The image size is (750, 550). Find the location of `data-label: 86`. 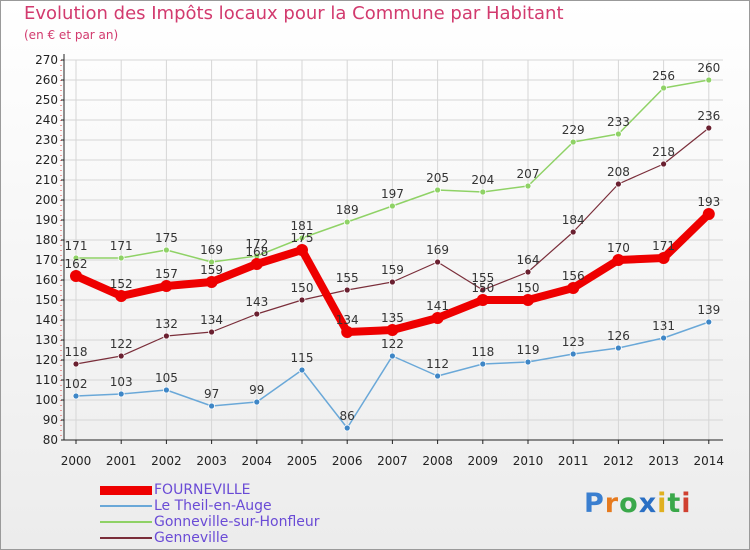

data-label: 86 is located at coordinates (347, 416).